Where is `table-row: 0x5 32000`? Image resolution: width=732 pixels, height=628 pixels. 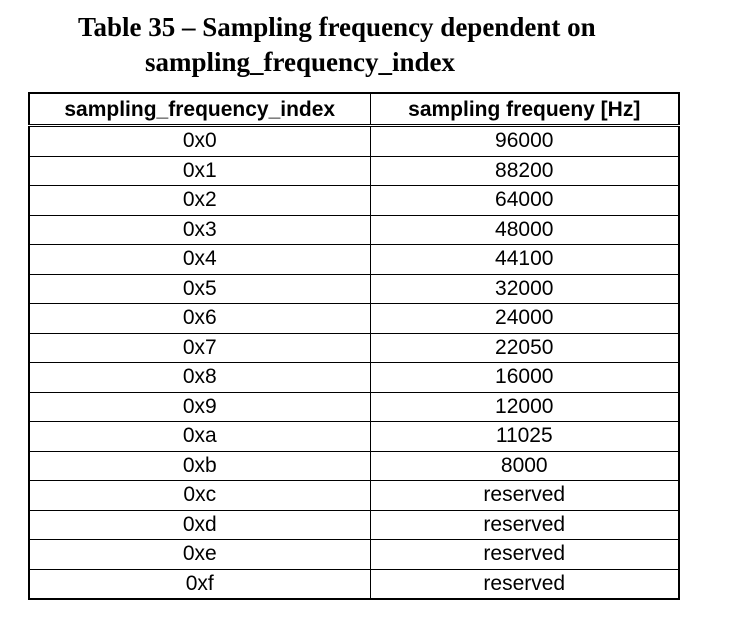 table-row: 0x5 32000 is located at coordinates (354, 289).